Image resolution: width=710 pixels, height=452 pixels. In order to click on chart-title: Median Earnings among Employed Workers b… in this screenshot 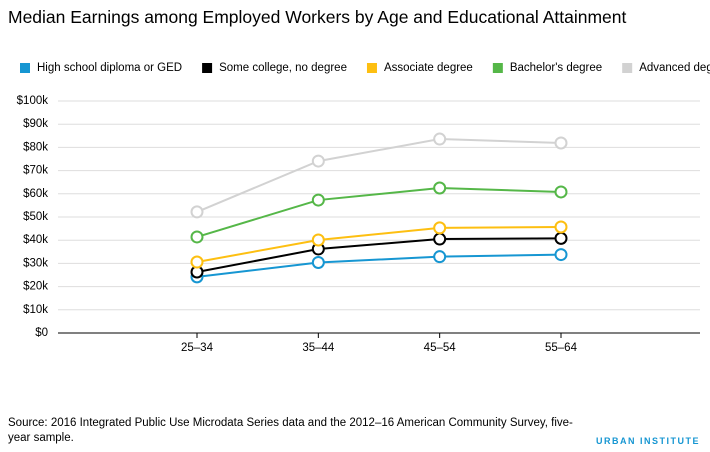, I will do `click(317, 17)`.